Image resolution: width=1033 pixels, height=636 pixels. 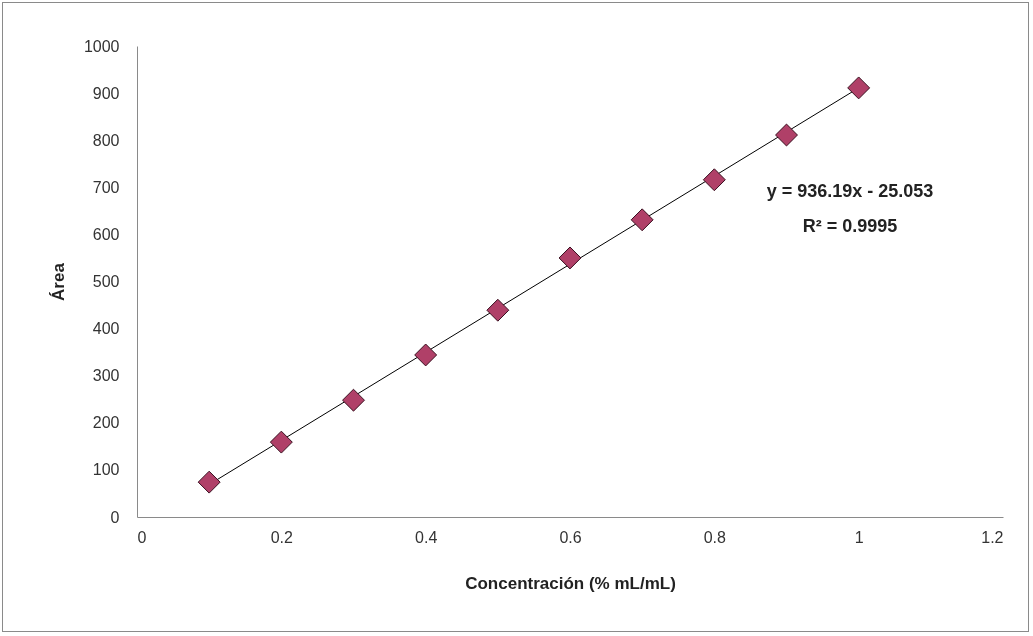 What do you see at coordinates (106, 281) in the screenshot?
I see `y-tick-label: 500` at bounding box center [106, 281].